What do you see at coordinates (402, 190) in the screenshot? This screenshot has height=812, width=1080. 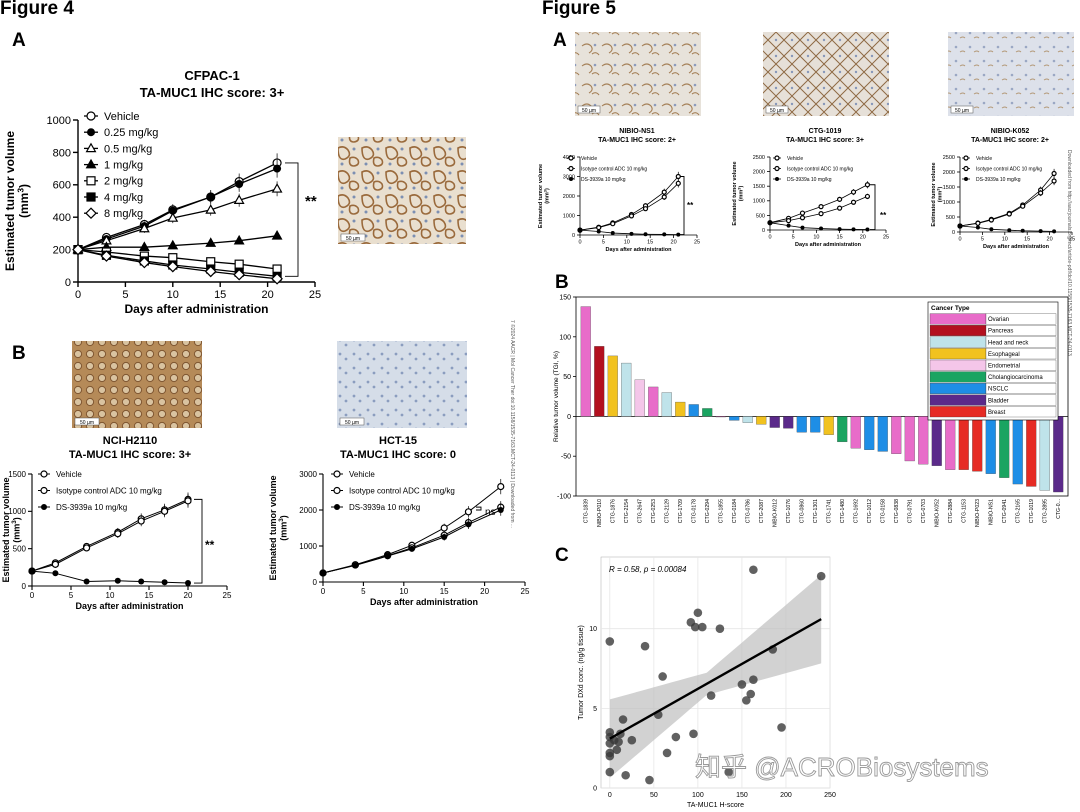 I see `fig4a-ihc-image: 50 µm` at bounding box center [402, 190].